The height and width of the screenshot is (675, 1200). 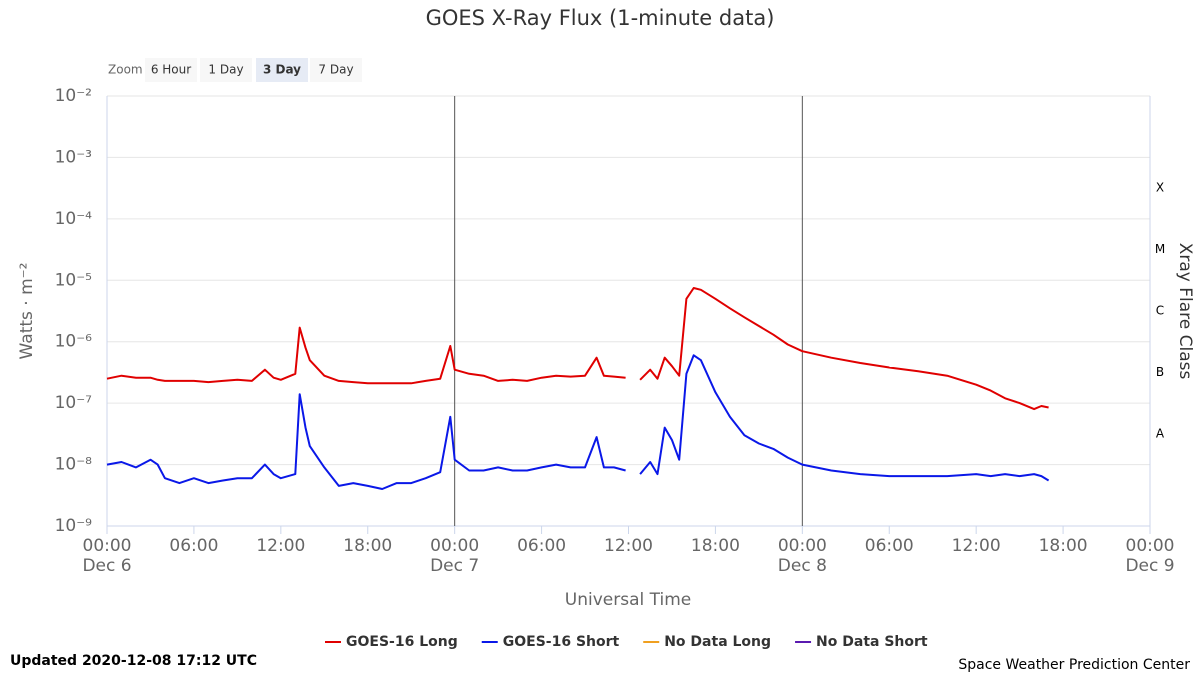 I want to click on y2-axis-title: Xray Flare Class, so click(x=1185, y=311).